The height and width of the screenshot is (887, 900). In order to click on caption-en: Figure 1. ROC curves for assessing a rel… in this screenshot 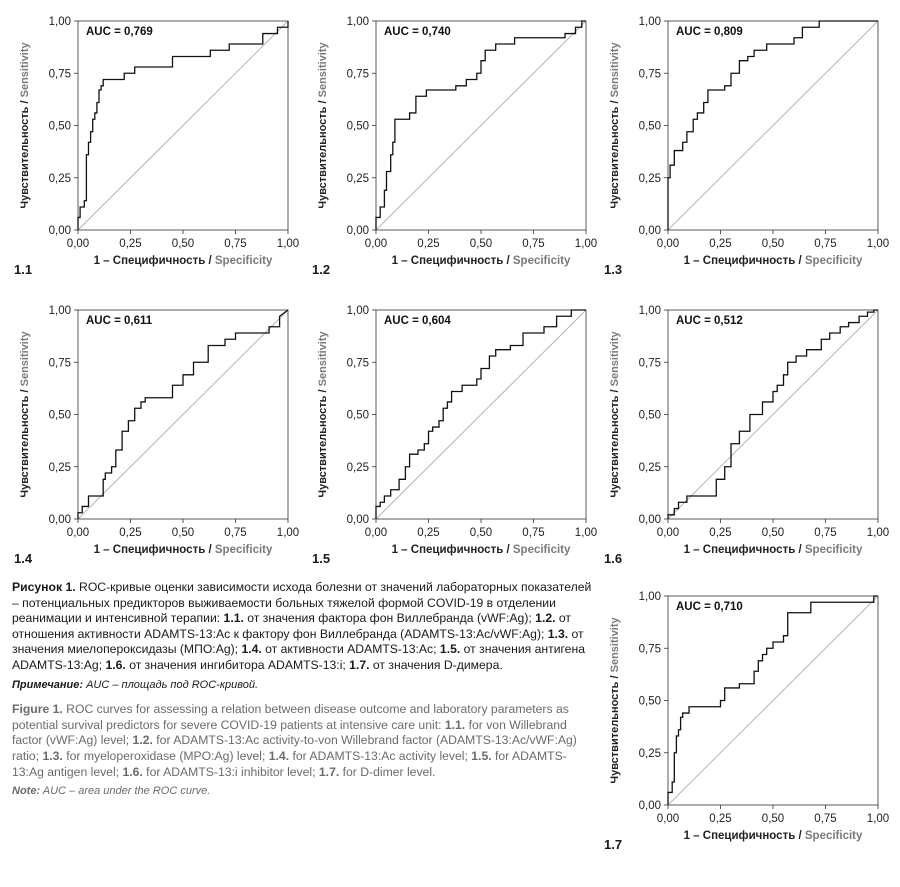, I will do `click(304, 741)`.